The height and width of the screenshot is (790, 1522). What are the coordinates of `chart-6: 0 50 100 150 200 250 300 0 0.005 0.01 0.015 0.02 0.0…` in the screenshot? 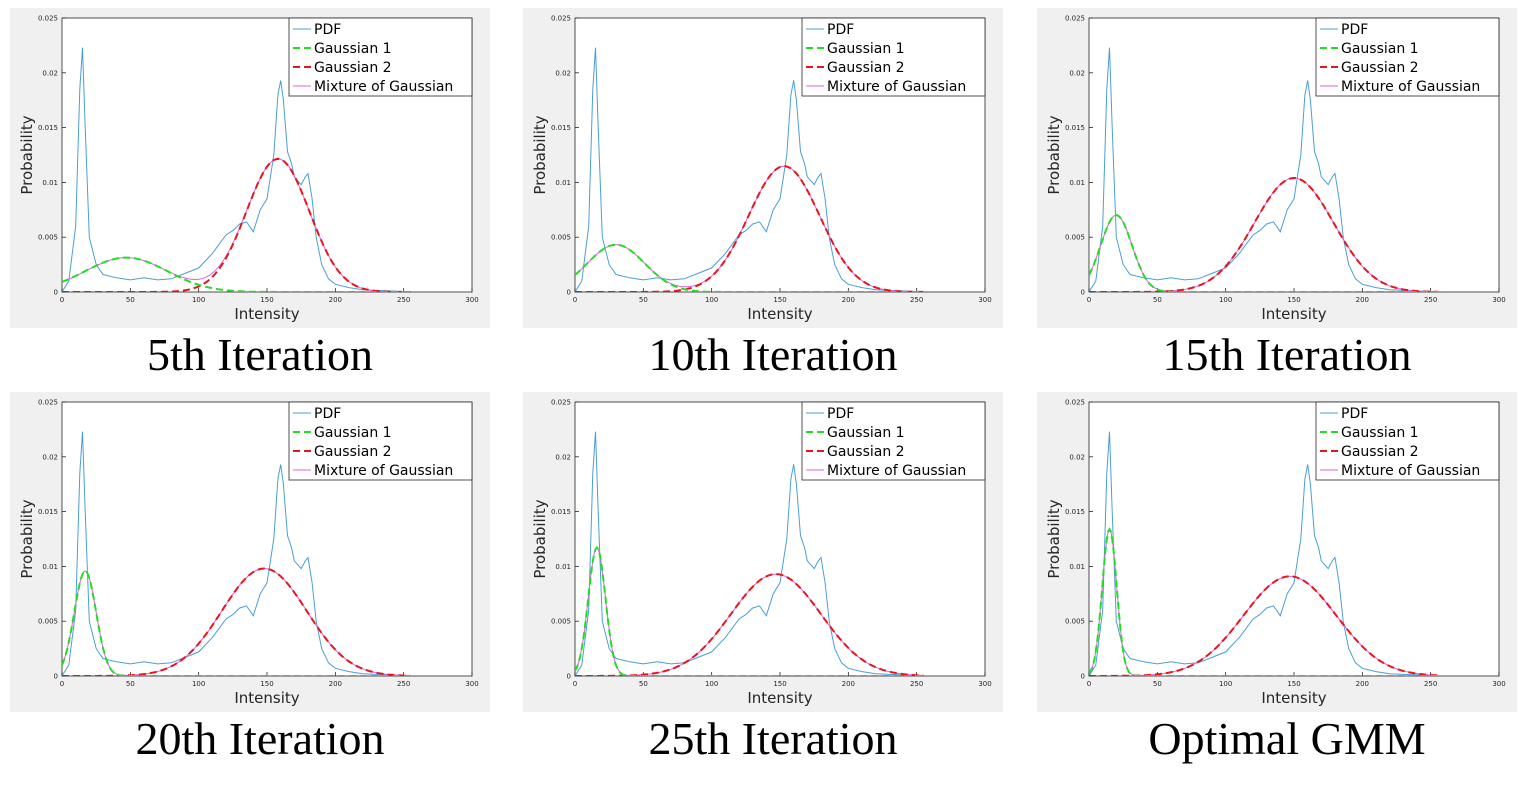 It's located at (1277, 552).